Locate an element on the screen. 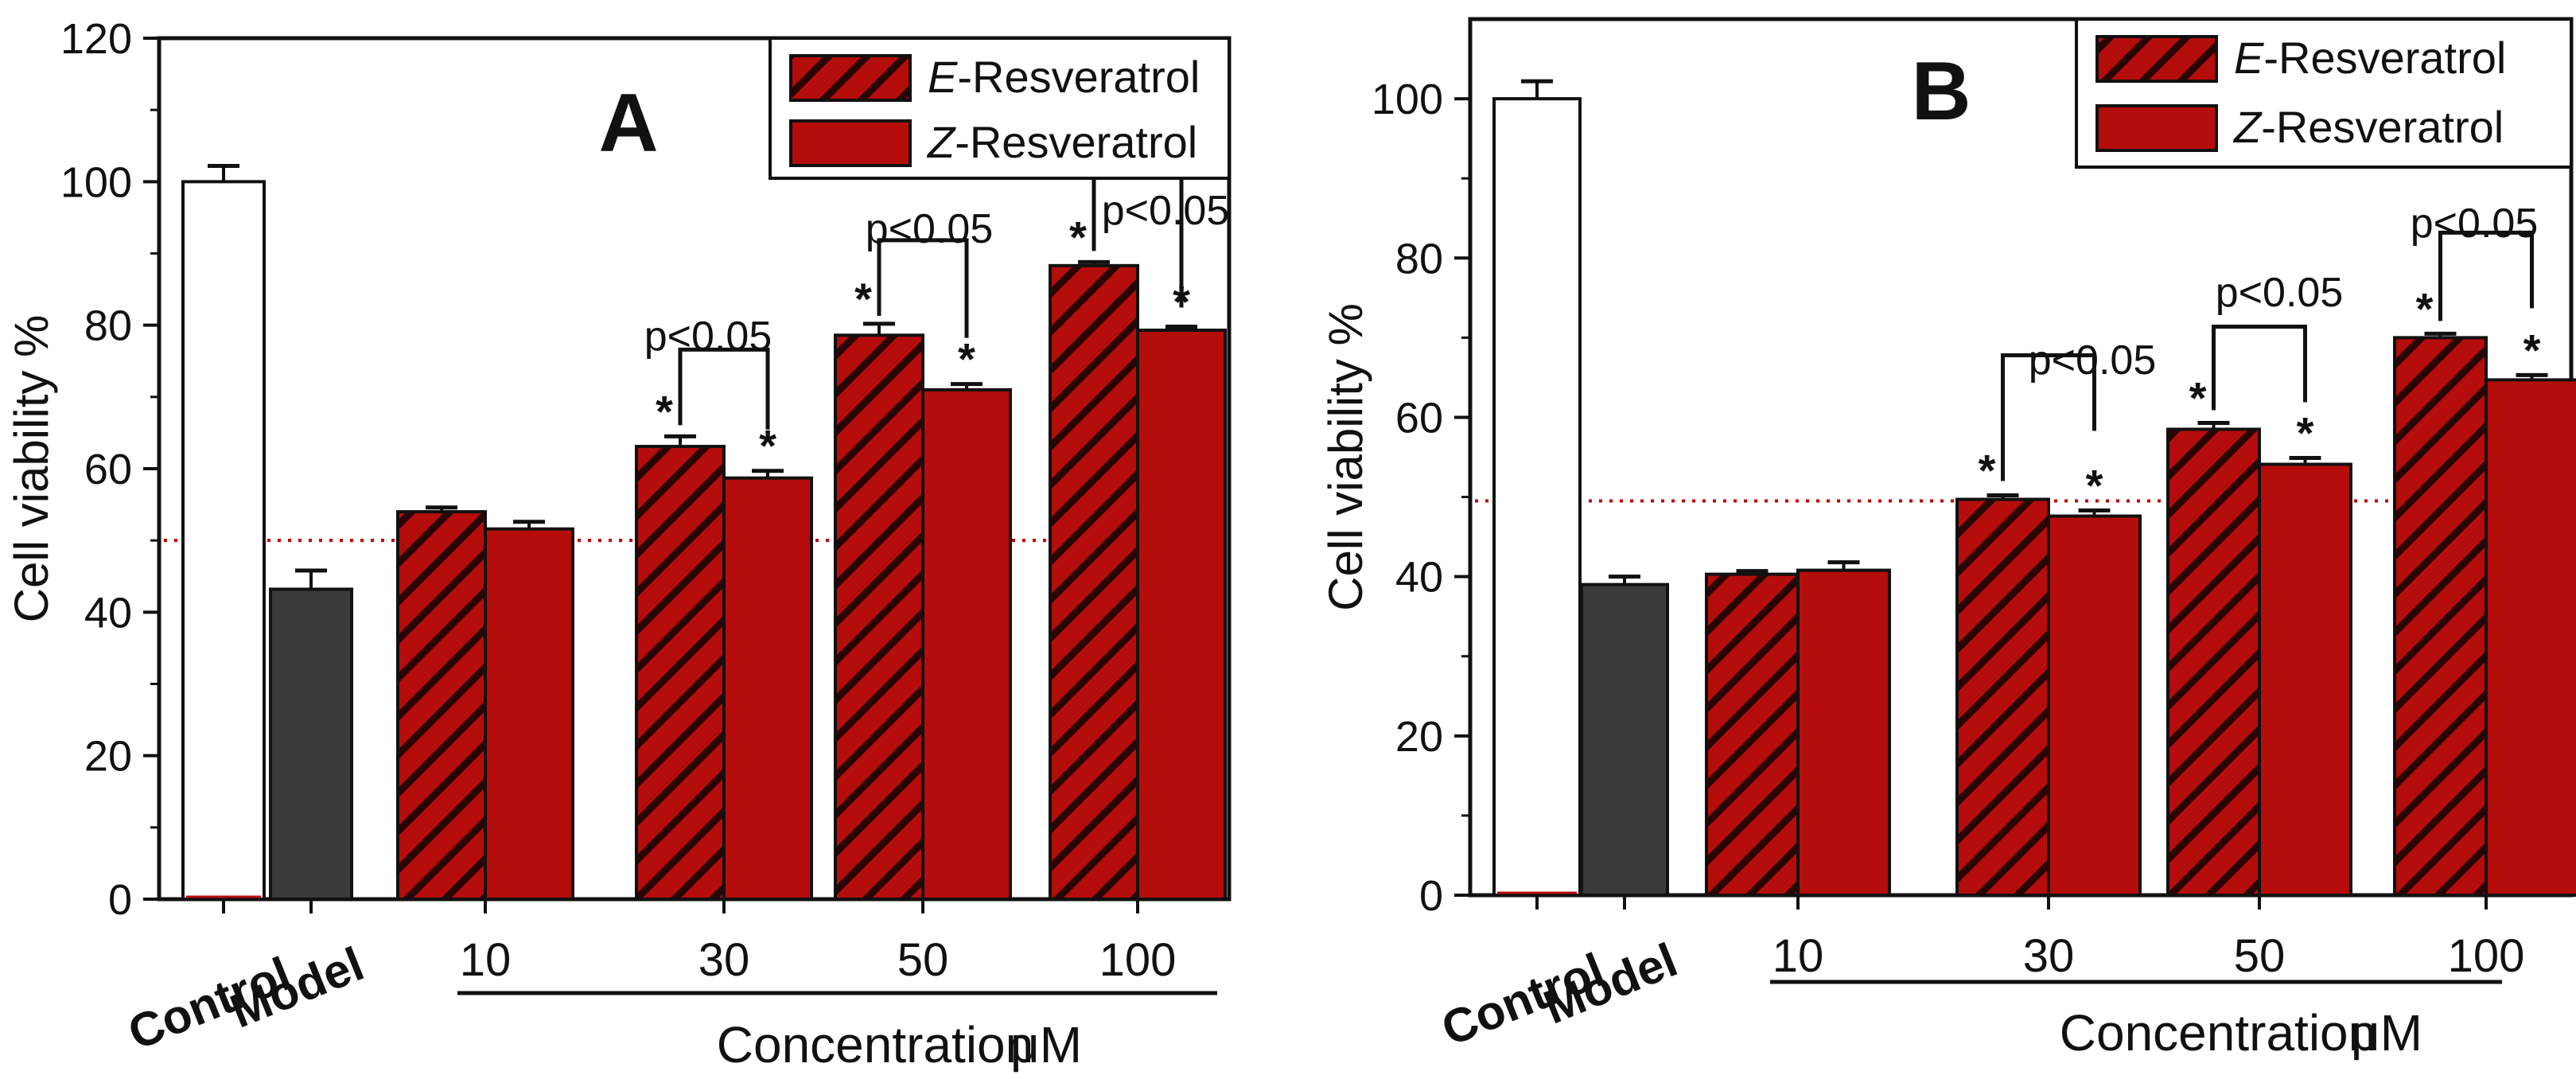 The height and width of the screenshot is (1079, 2576). panel-label: B is located at coordinates (1941, 91).